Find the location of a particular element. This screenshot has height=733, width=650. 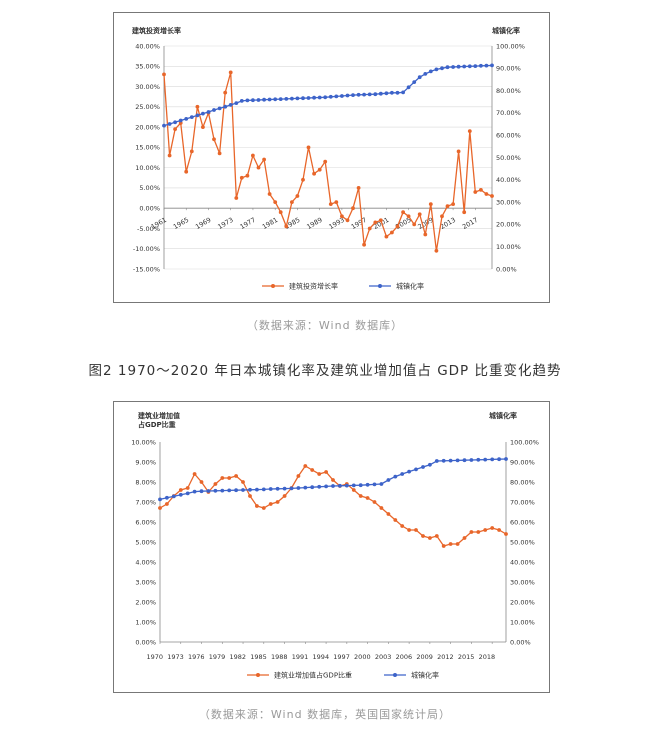

chart1-y-right-tick: 0.00% is located at coordinates (506, 269).